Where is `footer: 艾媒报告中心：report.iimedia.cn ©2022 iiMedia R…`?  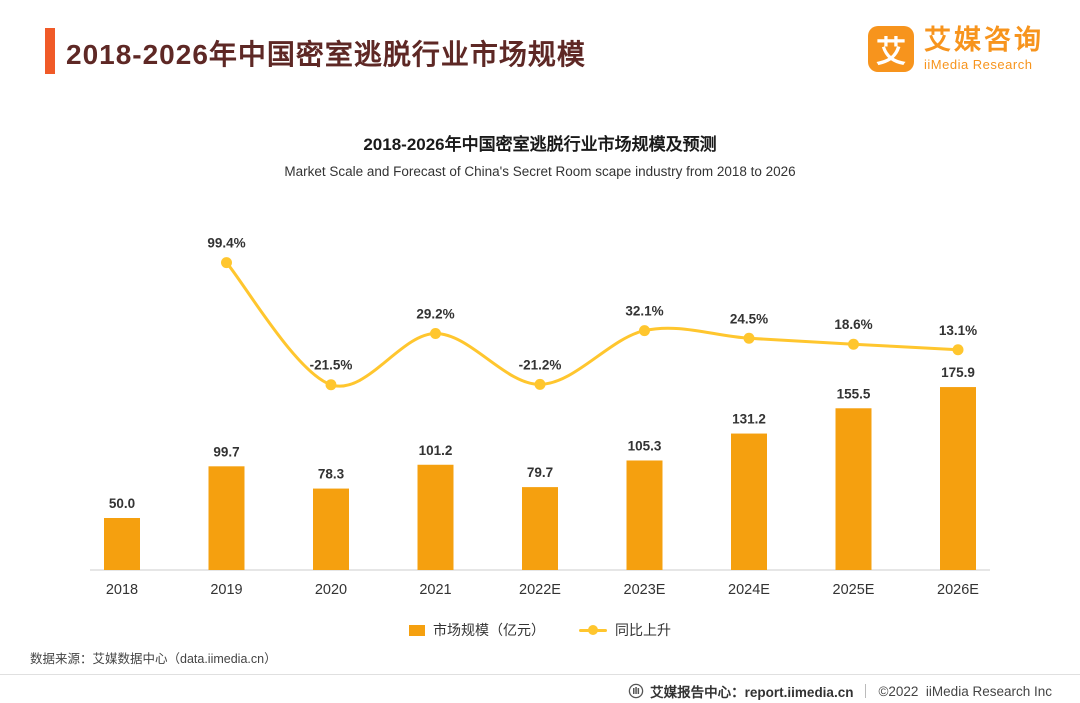
footer: 艾媒报告中心：report.iimedia.cn ©2022 iiMedia R… is located at coordinates (840, 691).